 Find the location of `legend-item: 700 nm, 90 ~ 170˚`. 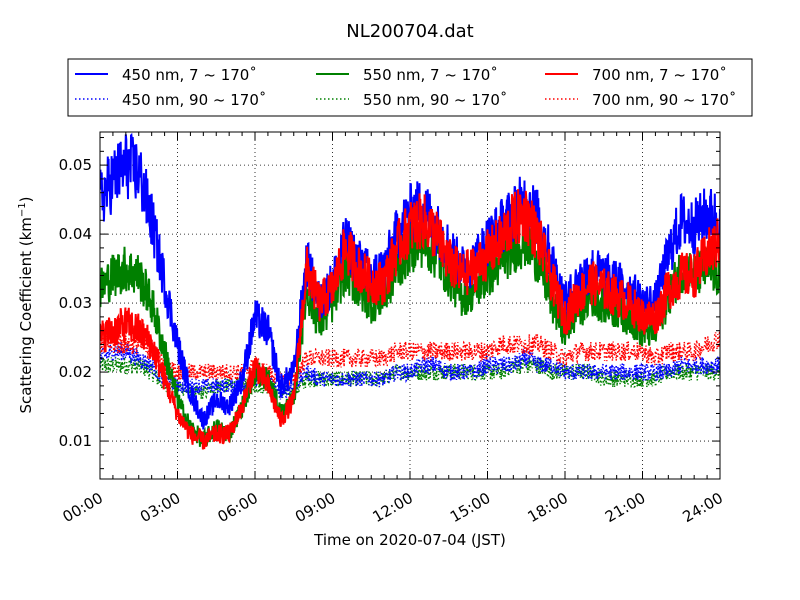

legend-item: 700 nm, 90 ~ 170˚ is located at coordinates (640, 100).